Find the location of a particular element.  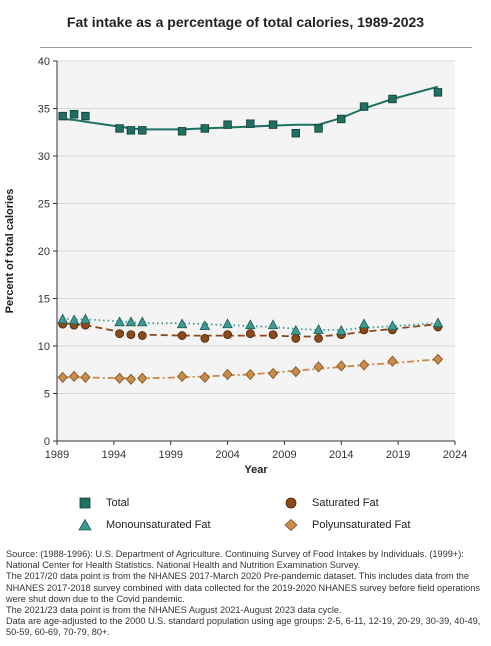

y-tick-label: 35 is located at coordinates (44, 110).